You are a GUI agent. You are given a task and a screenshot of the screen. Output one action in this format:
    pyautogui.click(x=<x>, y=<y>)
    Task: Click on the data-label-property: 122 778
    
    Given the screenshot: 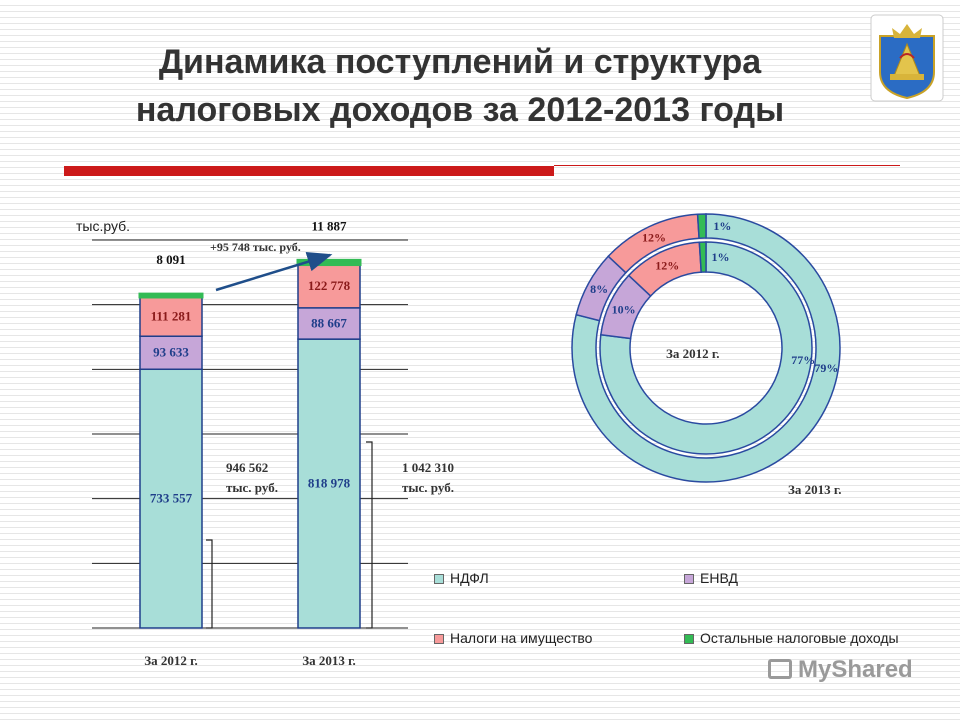 What is the action you would take?
    pyautogui.click(x=329, y=285)
    